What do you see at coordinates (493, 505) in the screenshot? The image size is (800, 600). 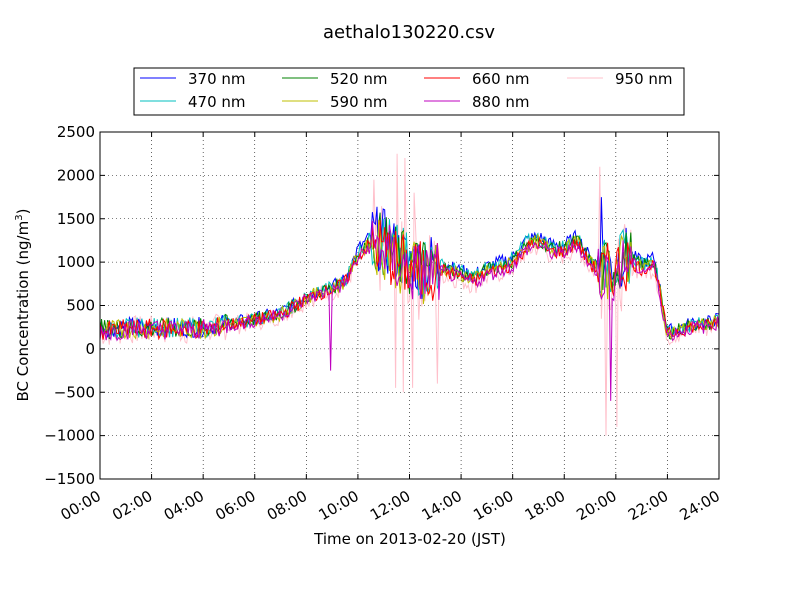 I see `x-tick-label: 16:00` at bounding box center [493, 505].